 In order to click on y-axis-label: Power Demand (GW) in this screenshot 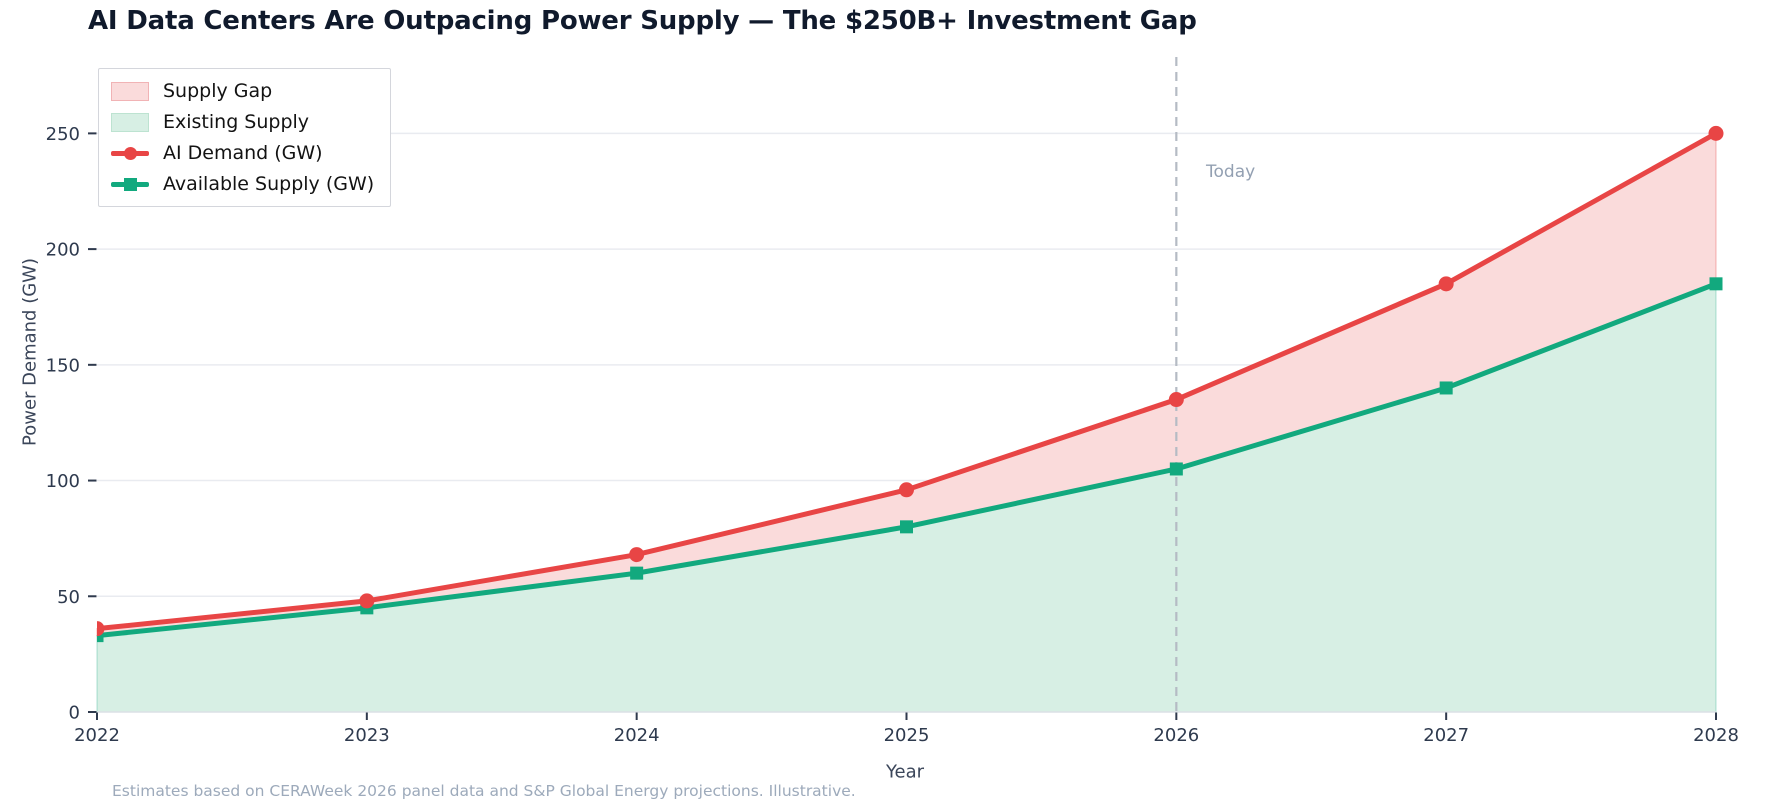, I will do `click(30, 352)`.